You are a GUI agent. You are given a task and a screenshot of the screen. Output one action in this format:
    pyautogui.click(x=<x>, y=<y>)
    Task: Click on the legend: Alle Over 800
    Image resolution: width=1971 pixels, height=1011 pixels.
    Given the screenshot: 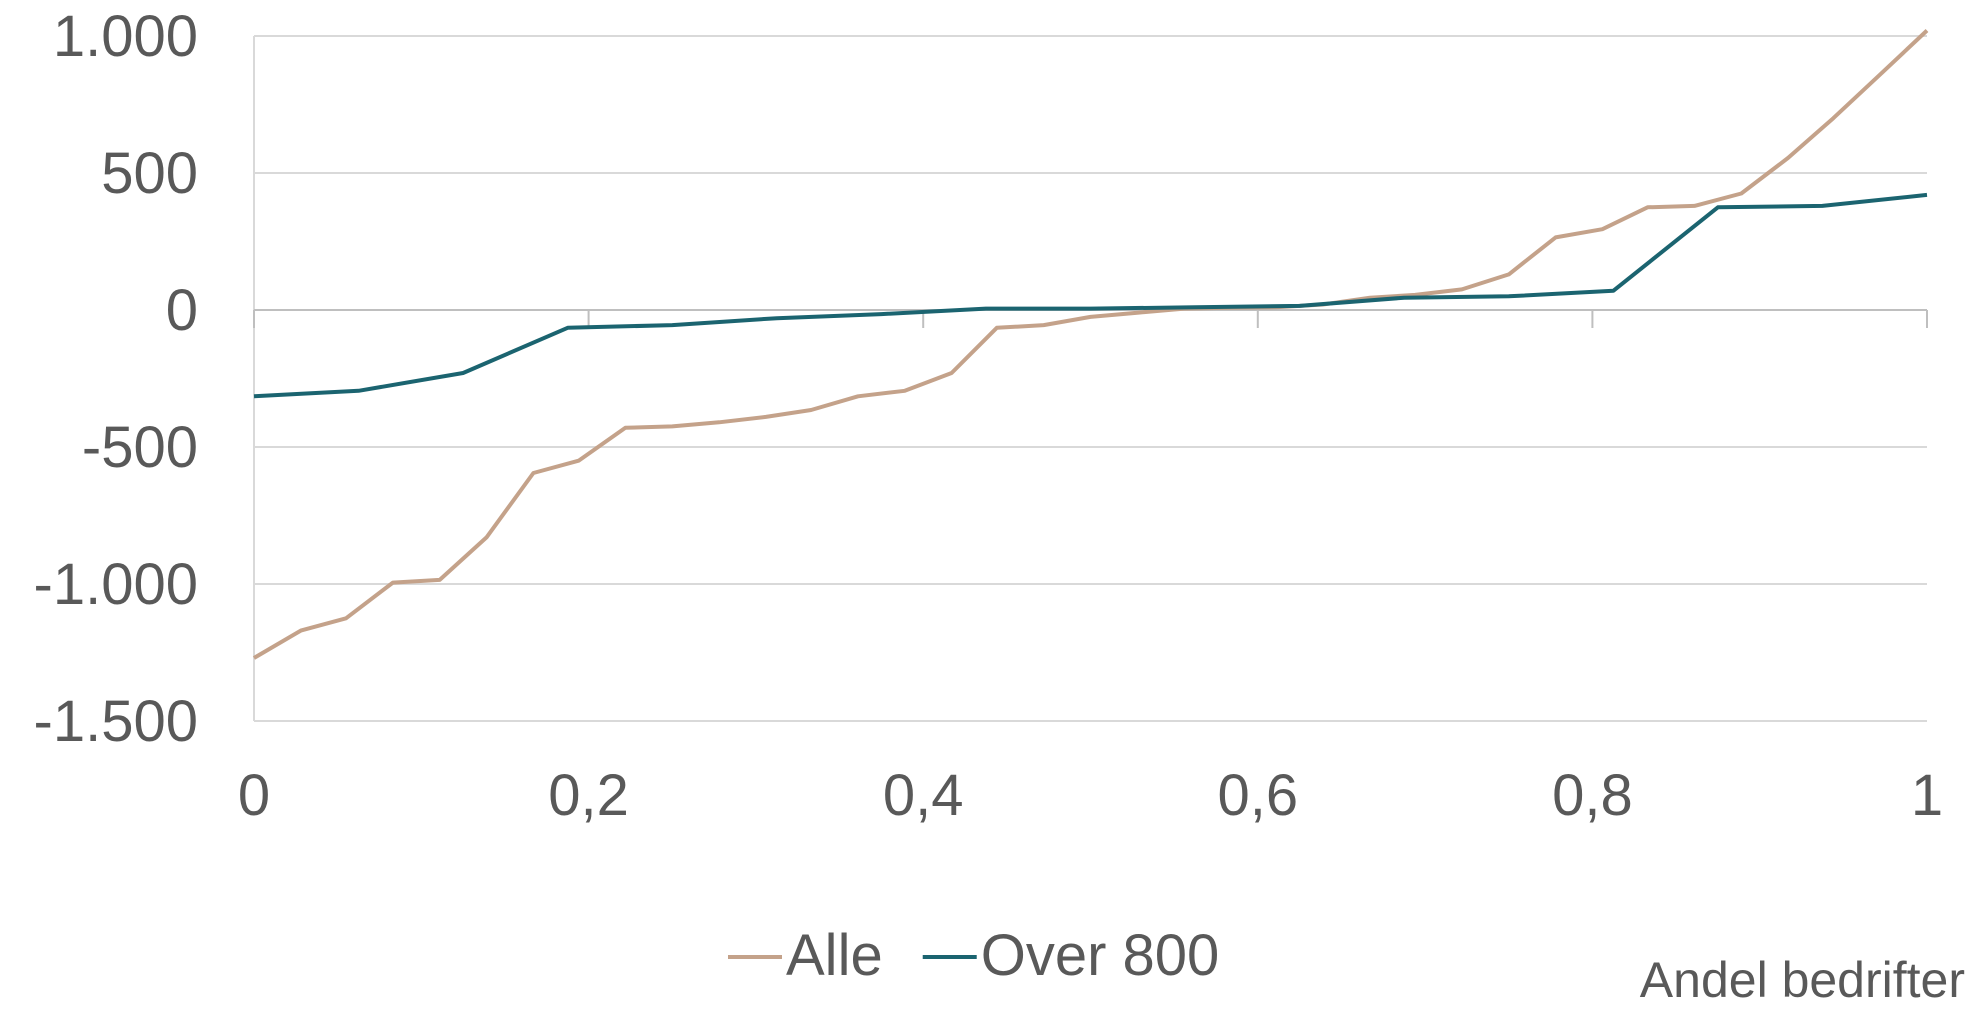 What is the action you would take?
    pyautogui.click(x=973, y=955)
    